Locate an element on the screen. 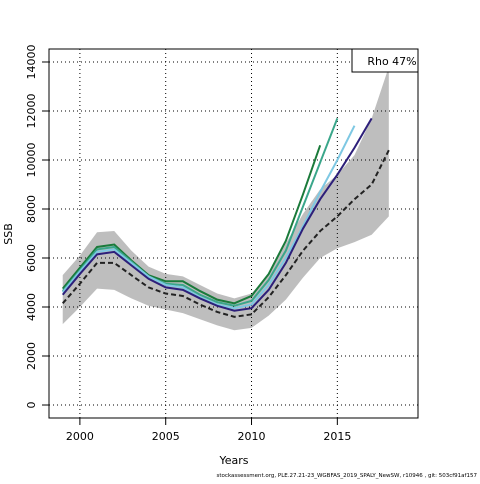 The image size is (480, 484). y-tick-label: 10000 is located at coordinates (31, 159).